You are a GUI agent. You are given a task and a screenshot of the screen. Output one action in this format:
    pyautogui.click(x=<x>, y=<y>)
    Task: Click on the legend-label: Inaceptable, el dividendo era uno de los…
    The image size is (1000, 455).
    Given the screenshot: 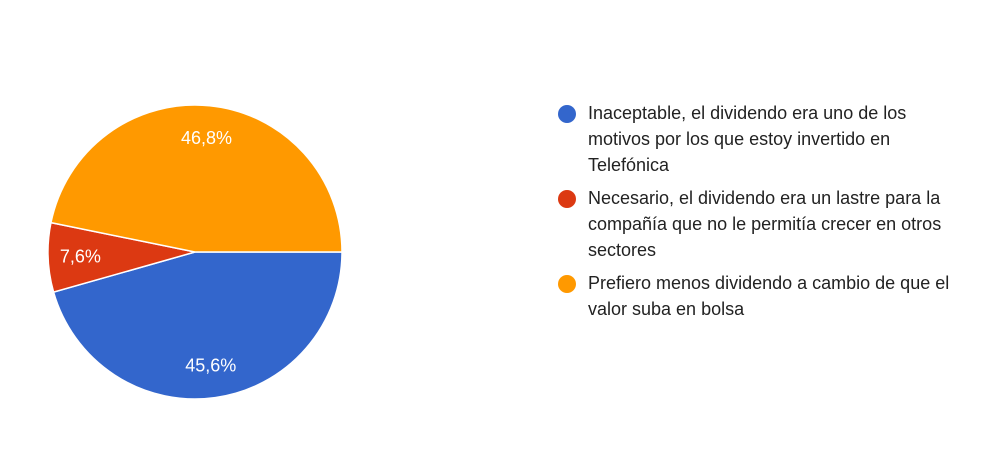 What is the action you would take?
    pyautogui.click(x=747, y=139)
    